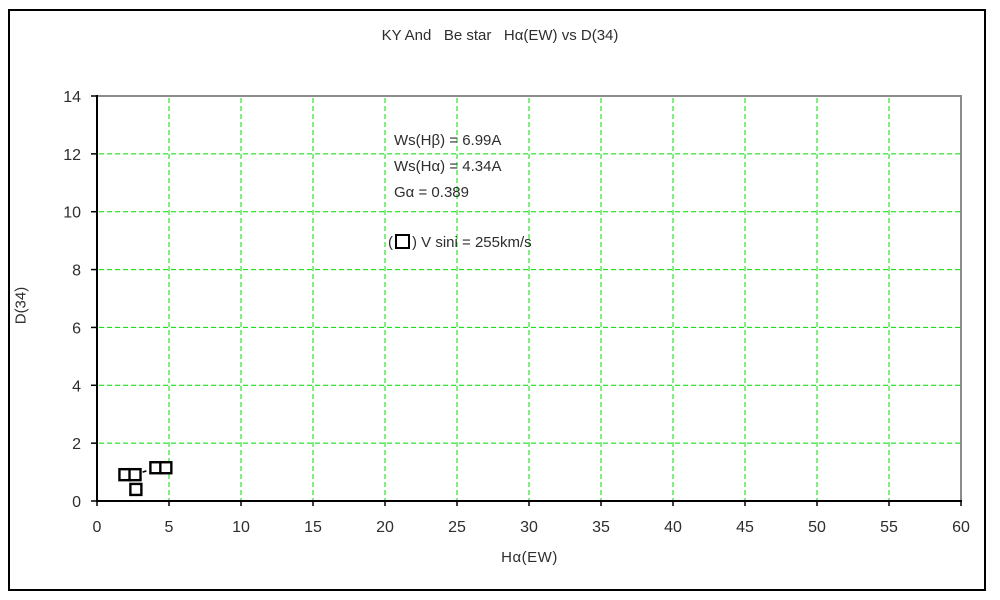  Describe the element at coordinates (313, 527) in the screenshot. I see `x-tick-label: 15` at that location.